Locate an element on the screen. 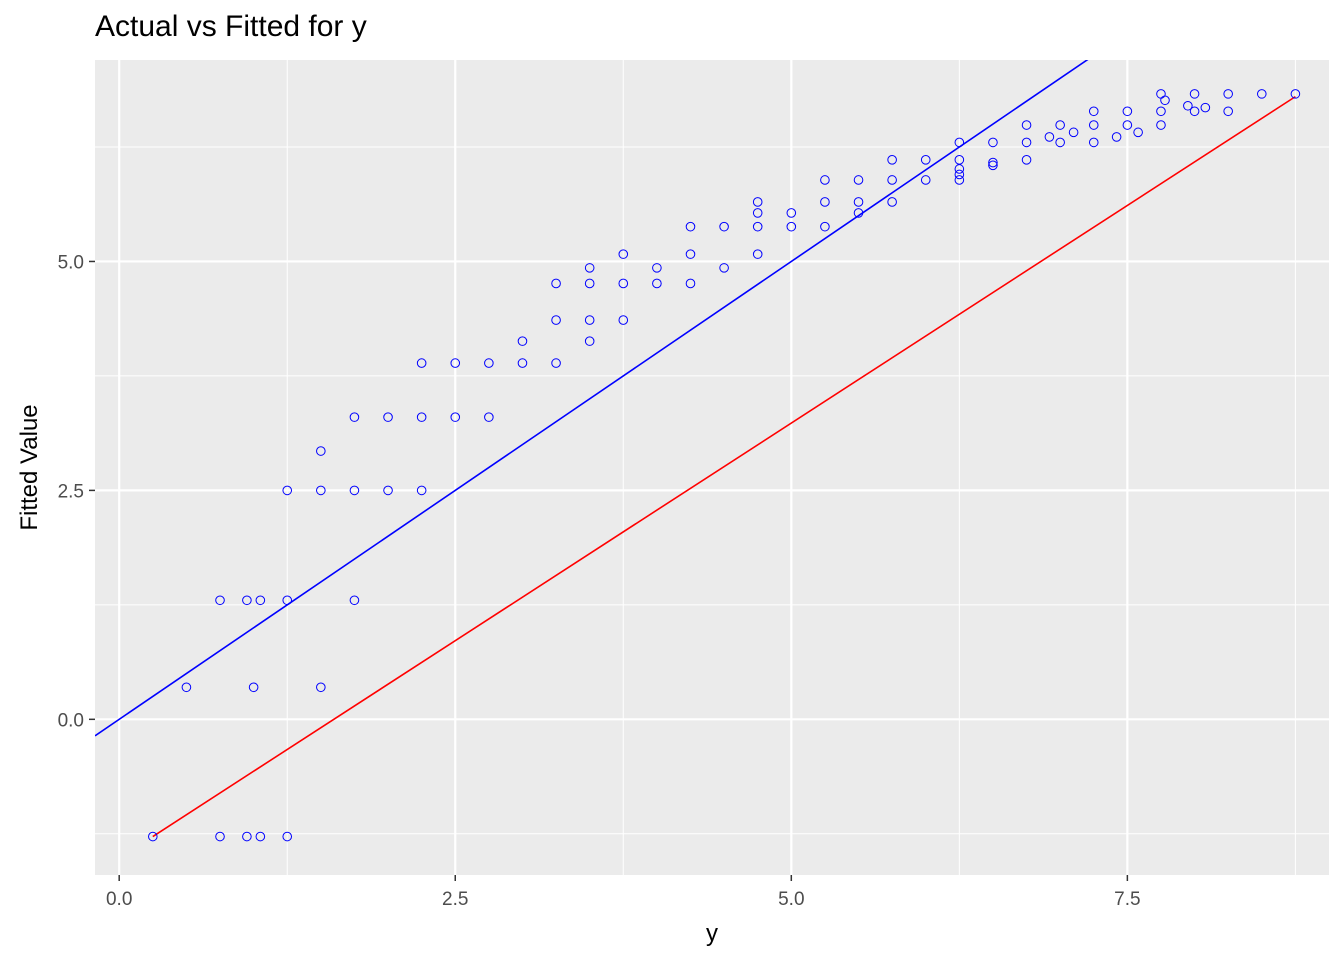 The width and height of the screenshot is (1344, 960). y-axis-label: Fitted Value is located at coordinates (29, 467).